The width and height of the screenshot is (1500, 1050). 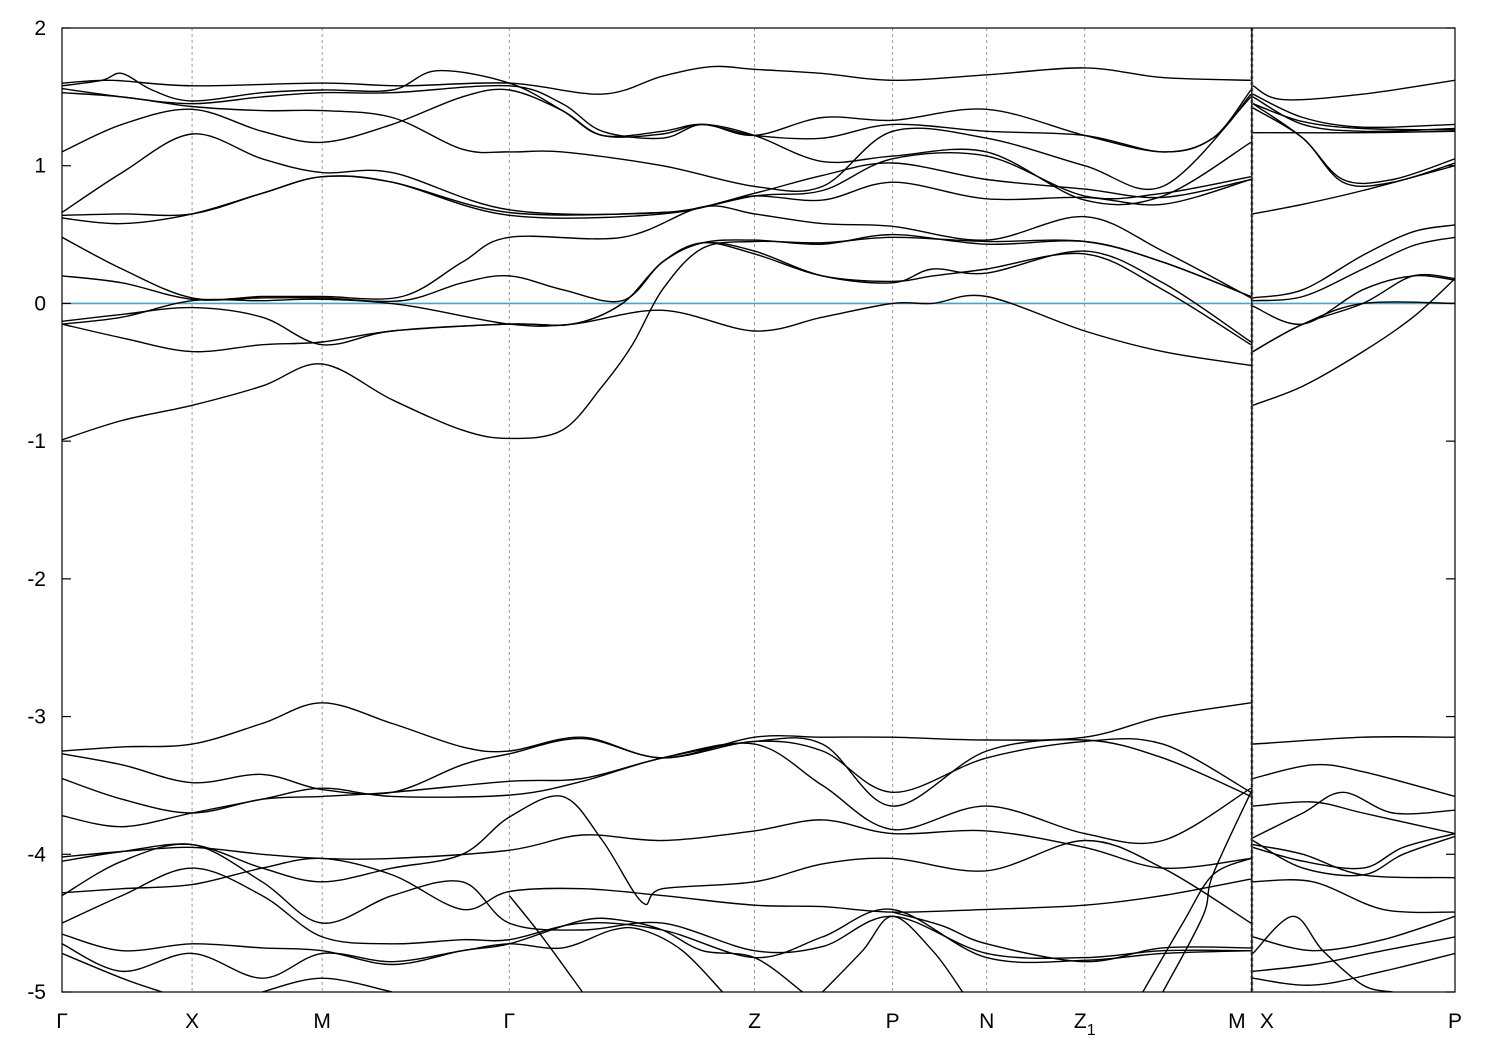 I want to click on x-tick-label-subscript: 1, so click(x=1091, y=1030).